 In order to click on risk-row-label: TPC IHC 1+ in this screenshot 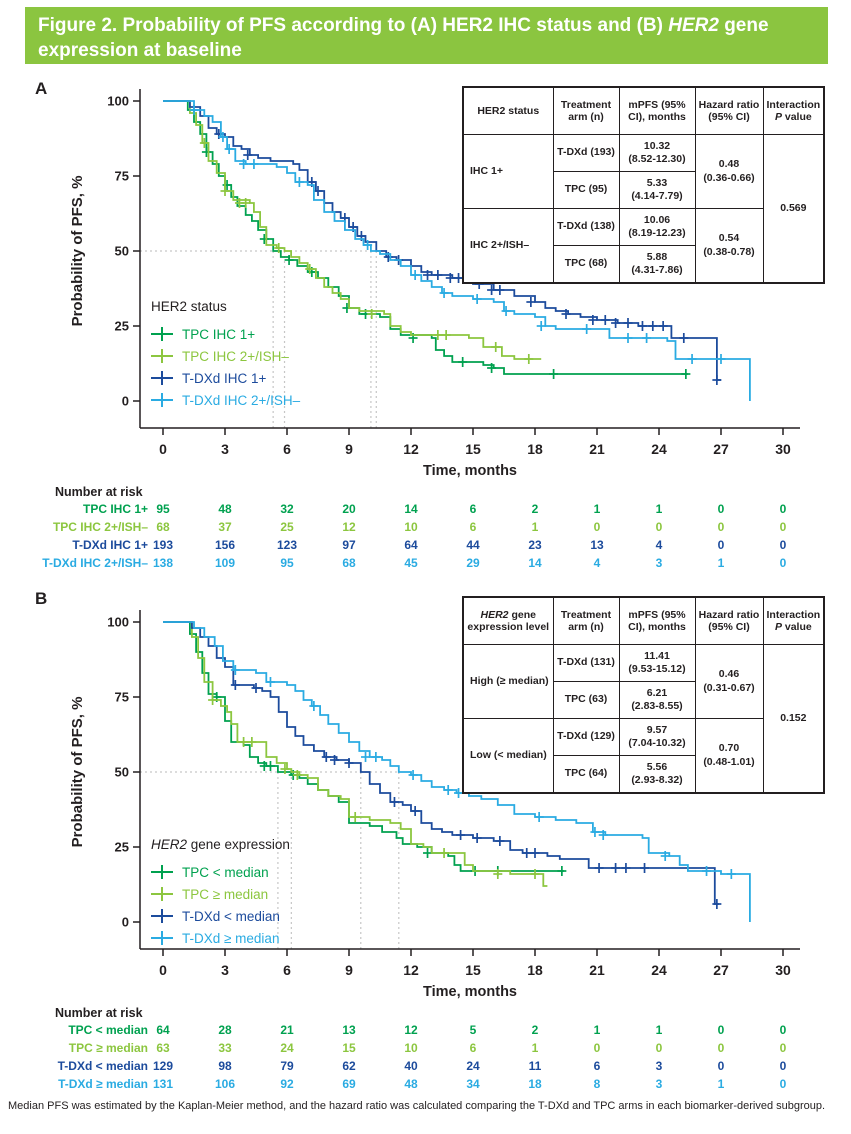, I will do `click(115, 509)`.